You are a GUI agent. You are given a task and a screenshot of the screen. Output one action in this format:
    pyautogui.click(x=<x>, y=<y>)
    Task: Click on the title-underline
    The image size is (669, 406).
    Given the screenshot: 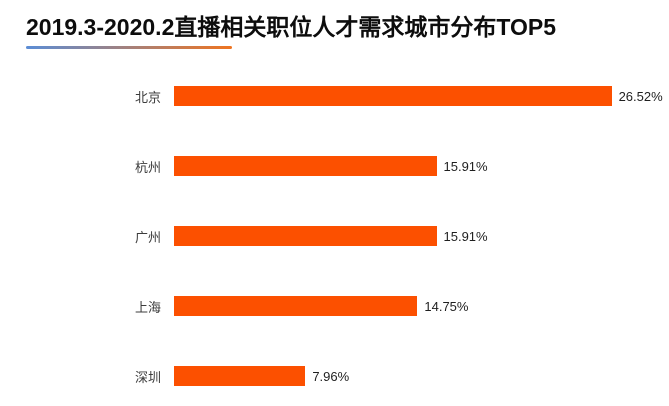 What is the action you would take?
    pyautogui.click(x=129, y=47)
    